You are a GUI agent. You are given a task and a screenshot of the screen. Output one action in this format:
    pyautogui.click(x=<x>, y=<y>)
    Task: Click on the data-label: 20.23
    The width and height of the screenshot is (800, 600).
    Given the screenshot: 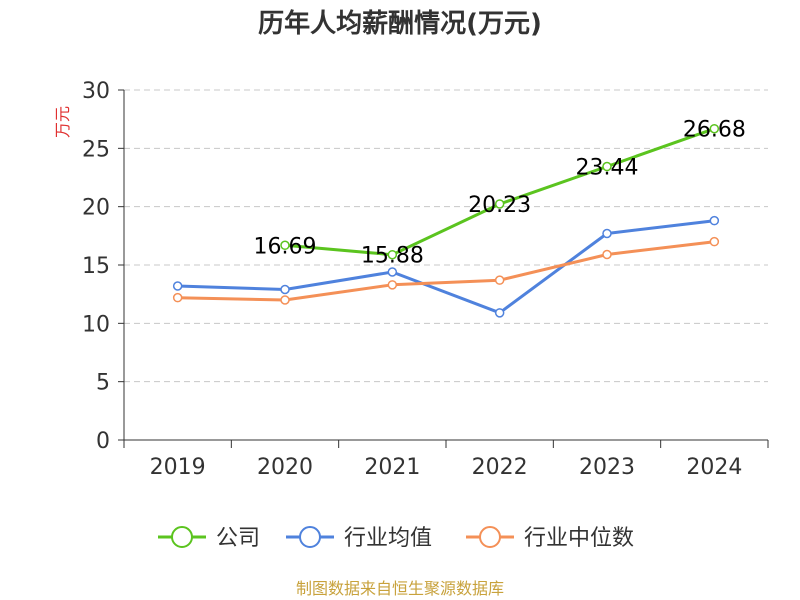 What is the action you would take?
    pyautogui.click(x=499, y=205)
    